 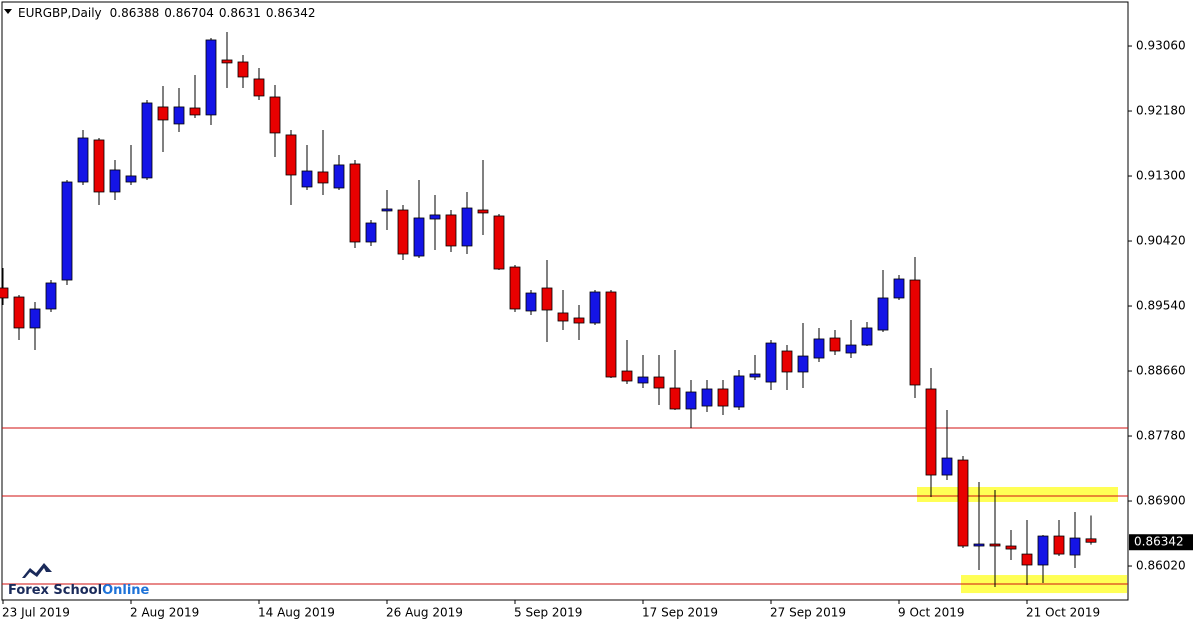 I want to click on price-label-box, so click(x=1161, y=542).